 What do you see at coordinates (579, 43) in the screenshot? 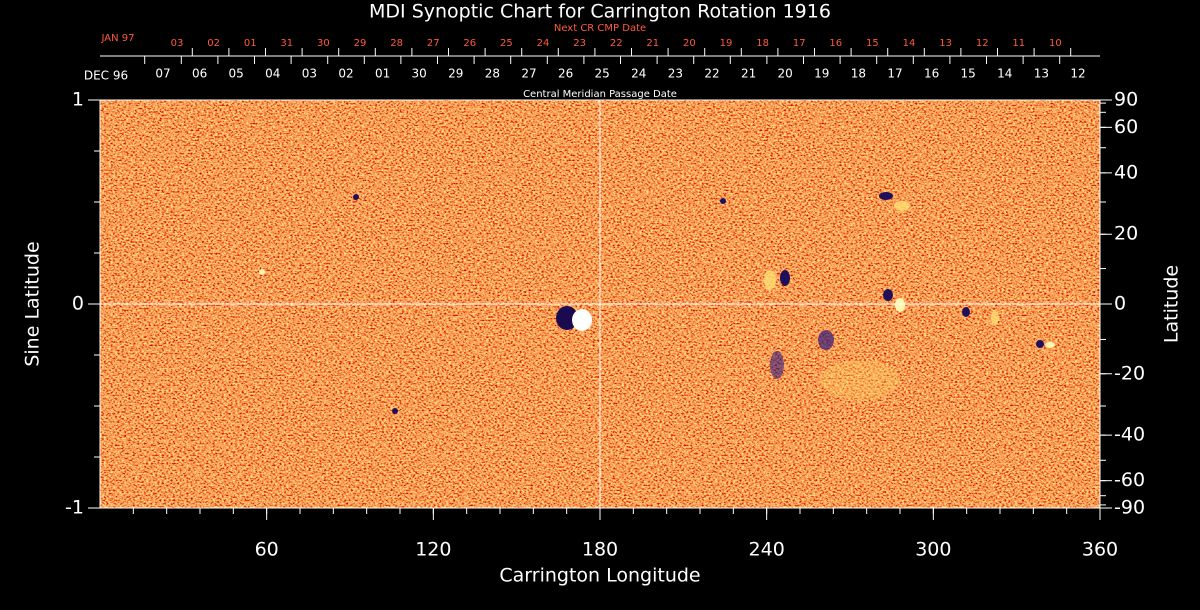
I see `next-cmp-date: 23` at bounding box center [579, 43].